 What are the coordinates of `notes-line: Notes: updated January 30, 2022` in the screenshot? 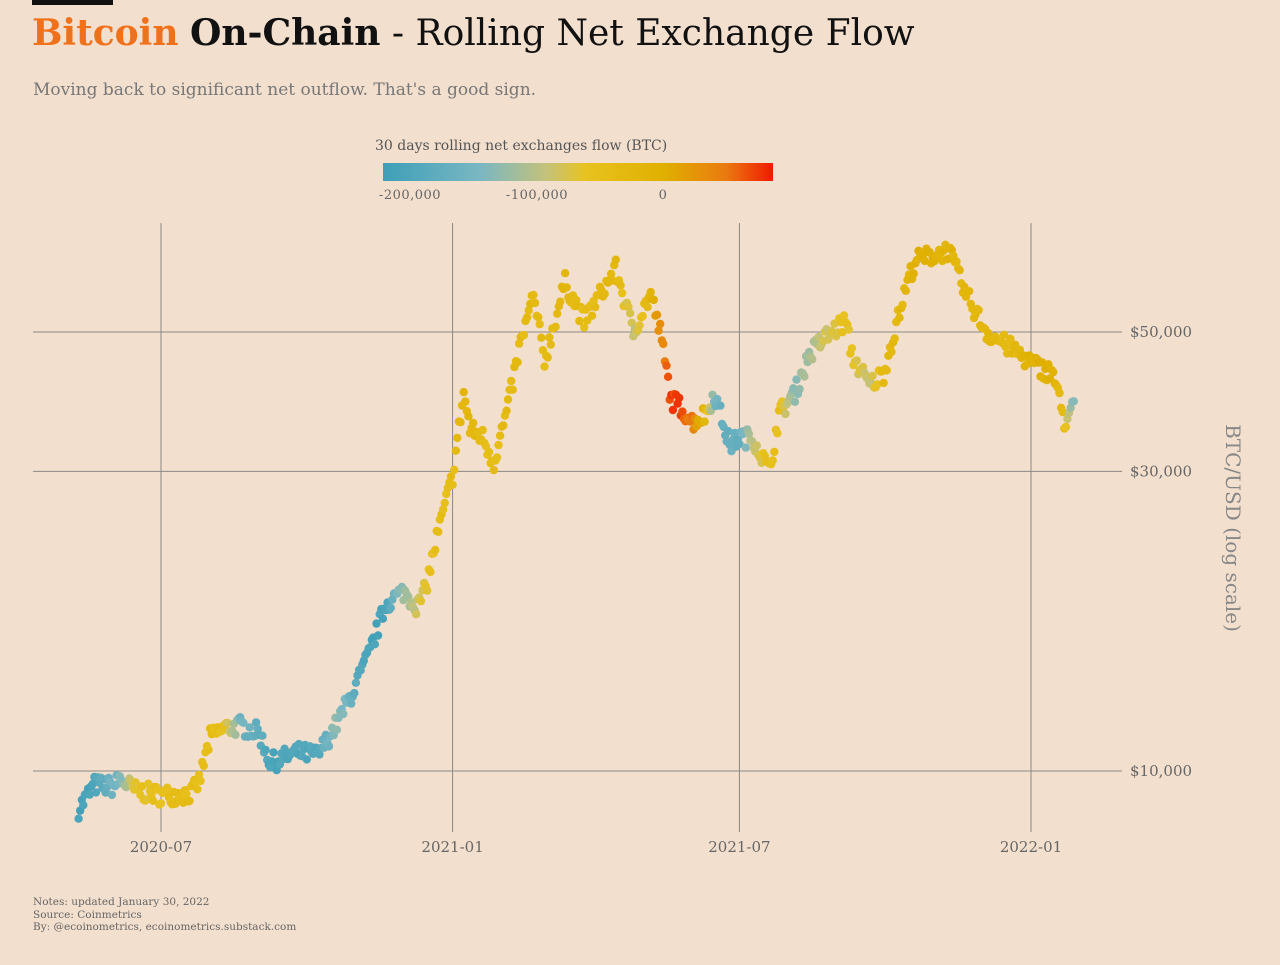 It's located at (121, 902).